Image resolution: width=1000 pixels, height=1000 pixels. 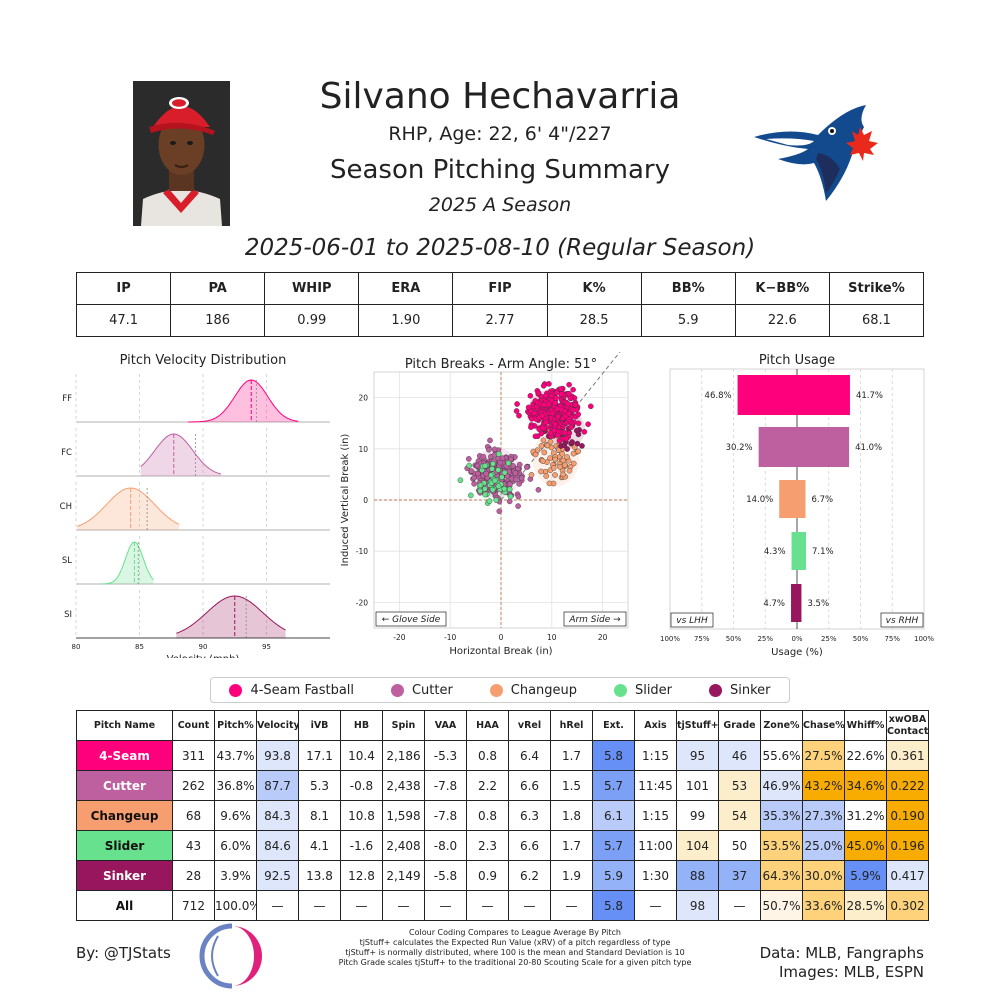 I want to click on pitch-metric-cell: 712, so click(x=193, y=905).